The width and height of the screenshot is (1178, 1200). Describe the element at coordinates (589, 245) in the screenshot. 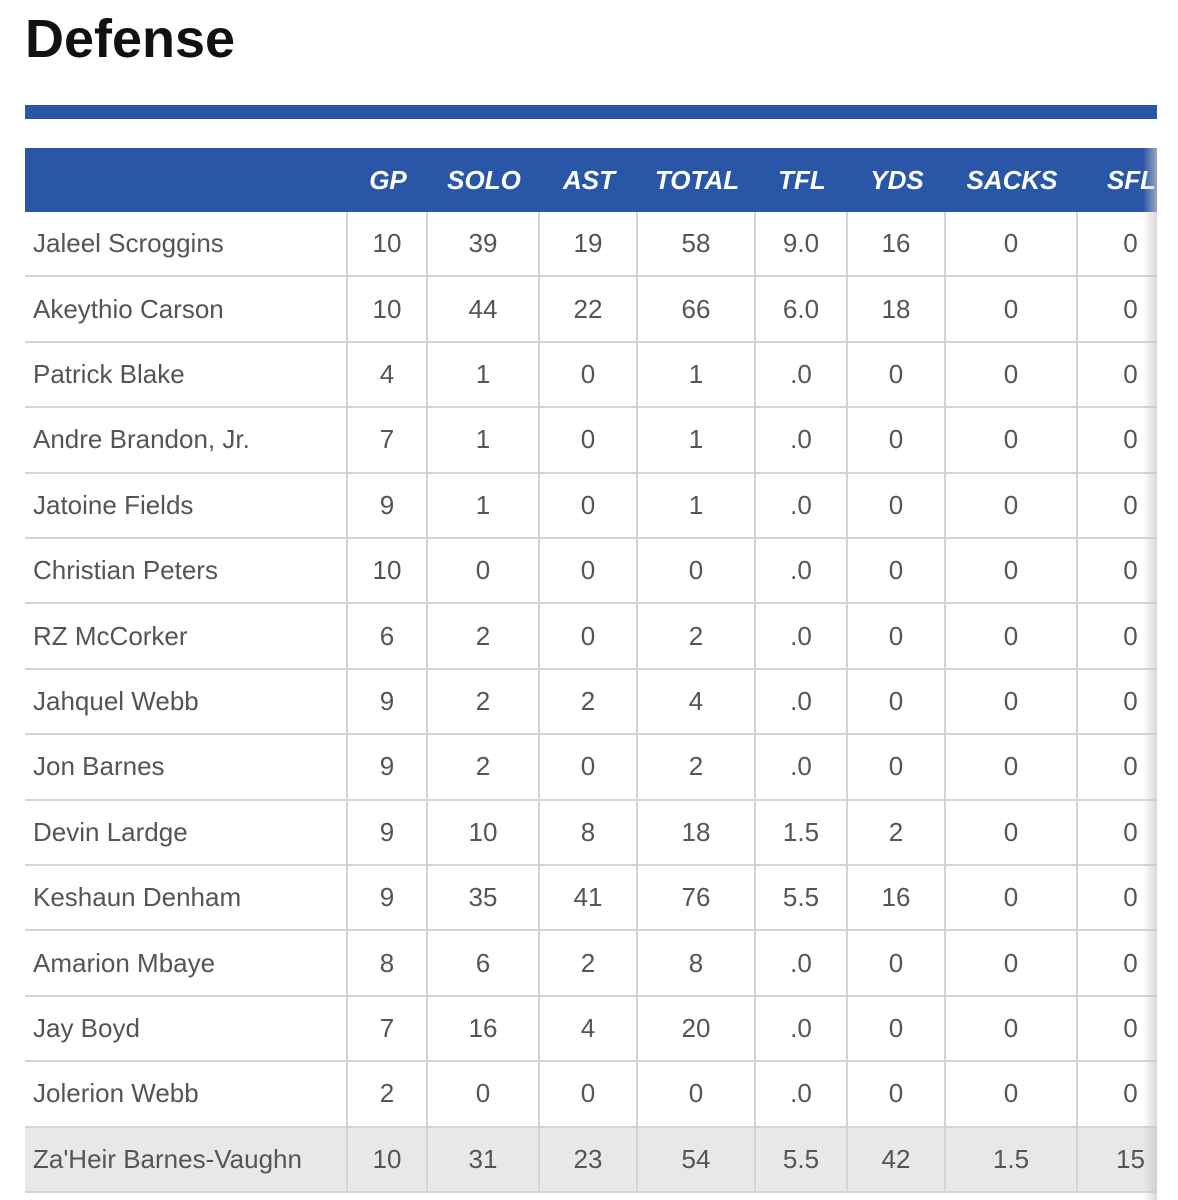

I see `stat-cell: 19` at that location.